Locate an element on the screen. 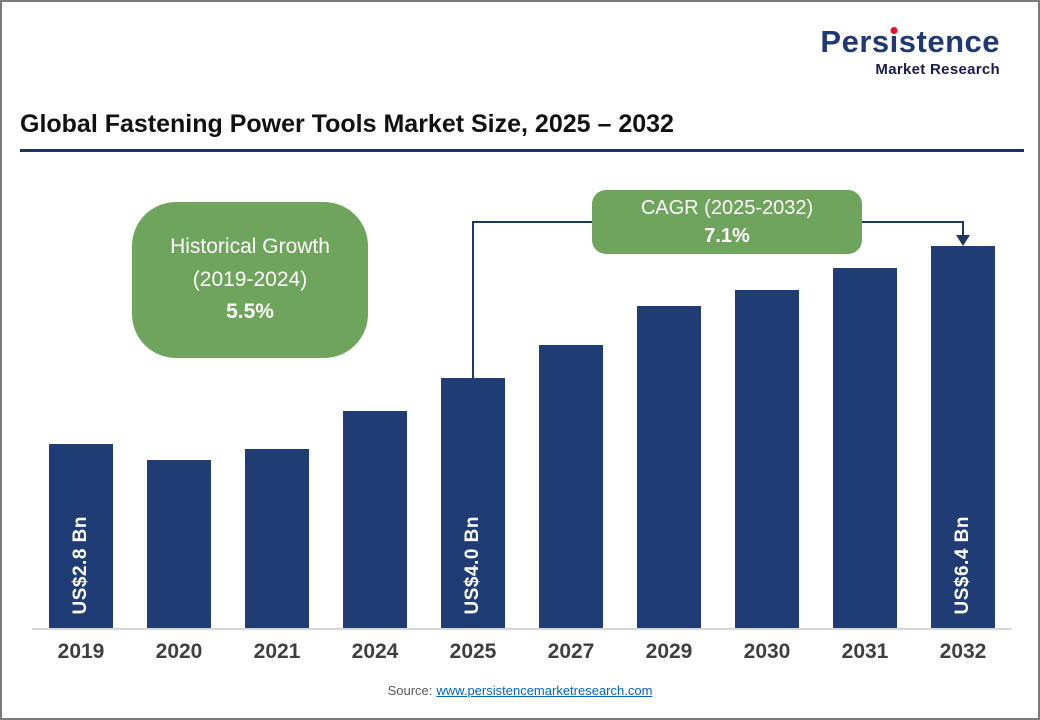 The image size is (1040, 720). logo-tagline: Market Research is located at coordinates (937, 69).